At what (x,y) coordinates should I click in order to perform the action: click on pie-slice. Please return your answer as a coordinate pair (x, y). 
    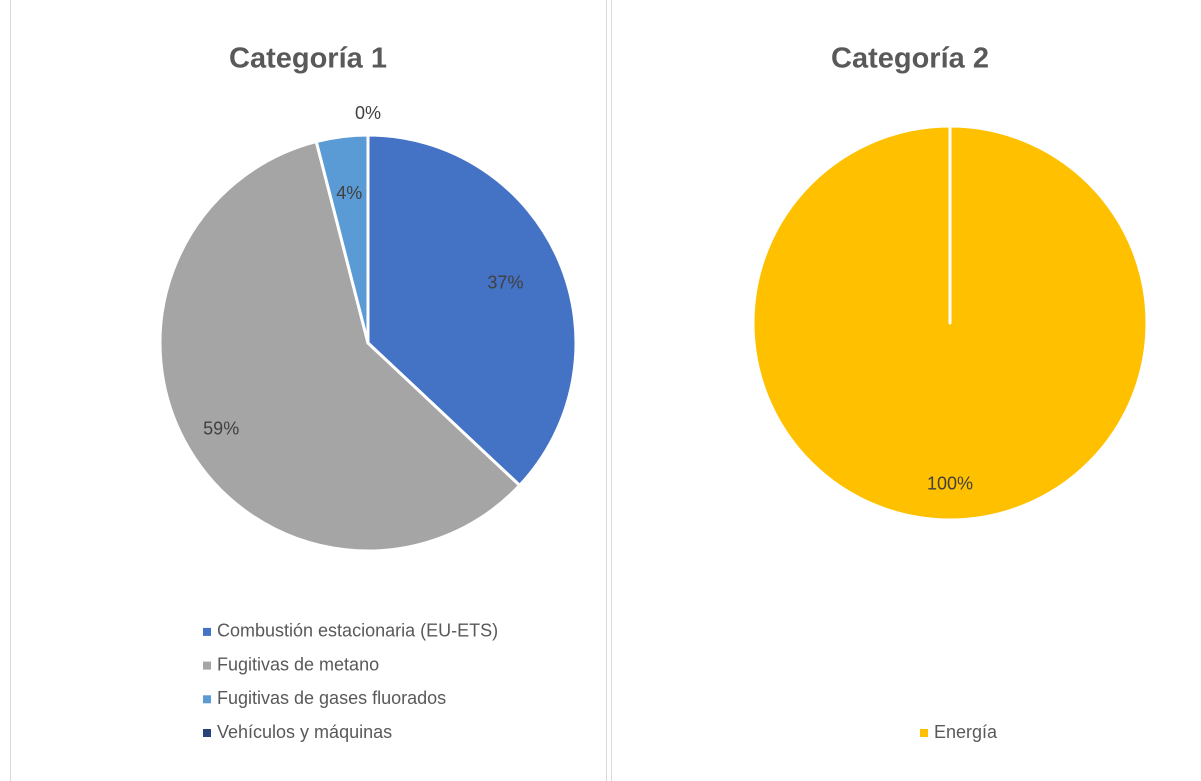
    Looking at the image, I should click on (472, 310).